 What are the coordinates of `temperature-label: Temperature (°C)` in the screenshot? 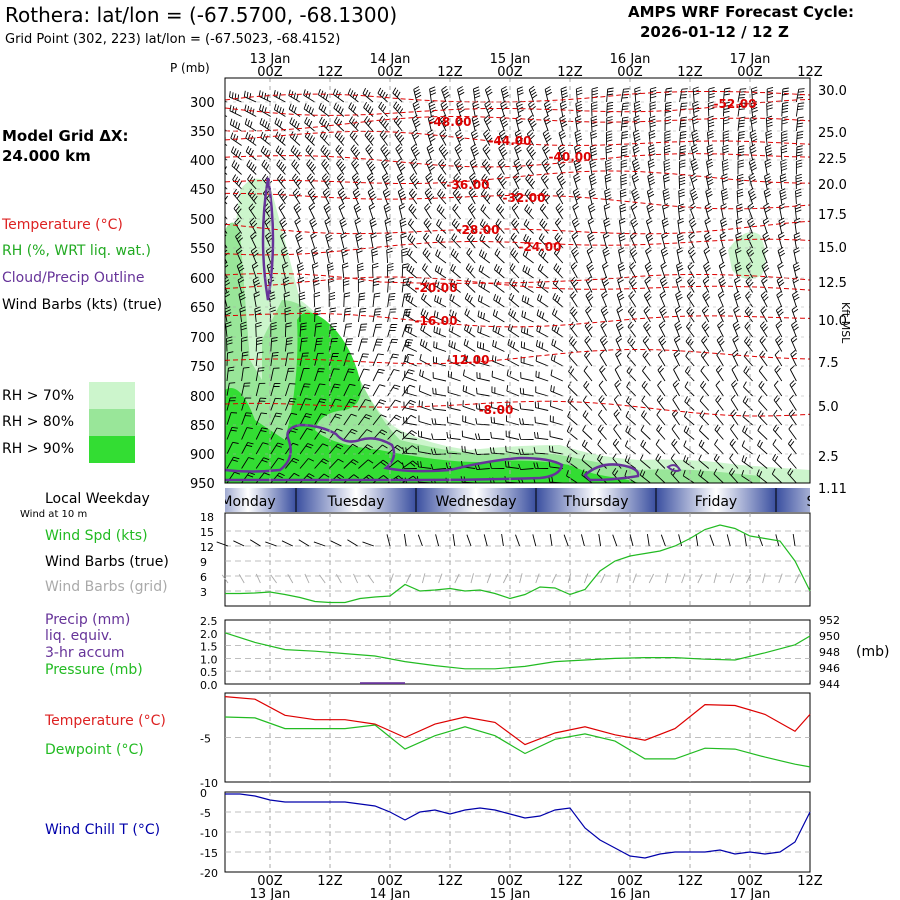 It's located at (105, 721).